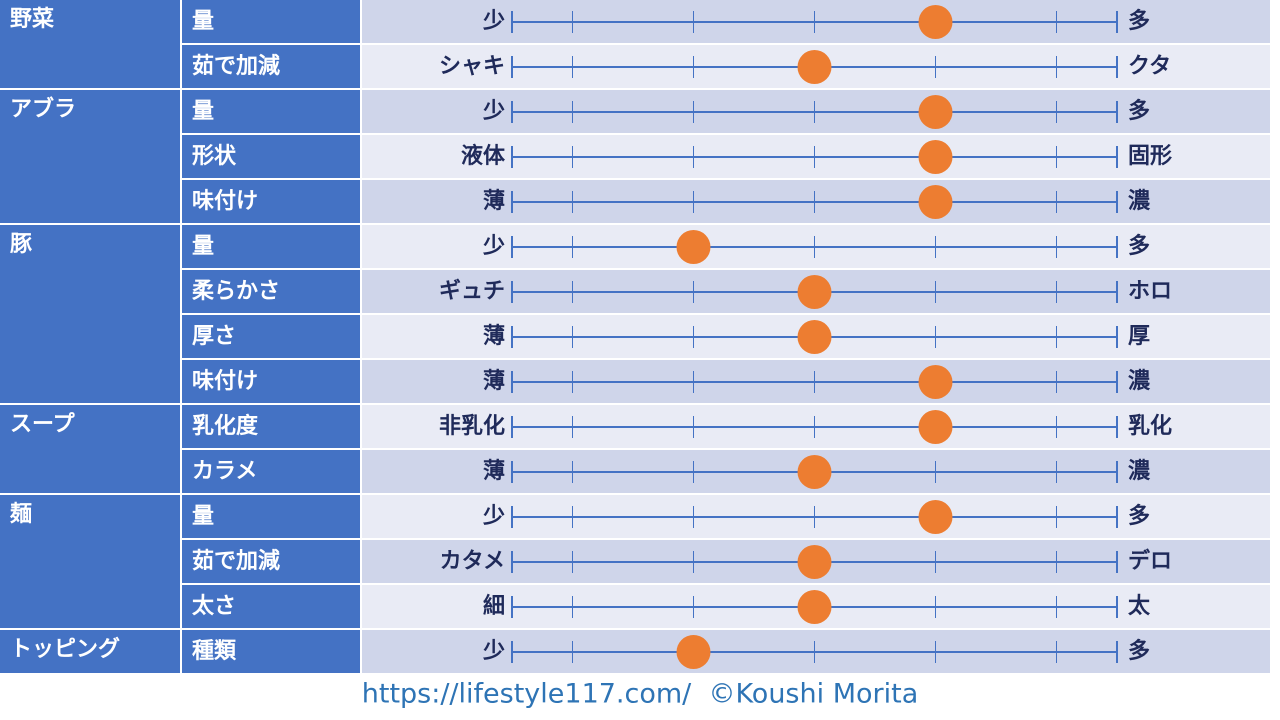 Image resolution: width=1280 pixels, height=720 pixels. I want to click on item-label: 太さ, so click(214, 606).